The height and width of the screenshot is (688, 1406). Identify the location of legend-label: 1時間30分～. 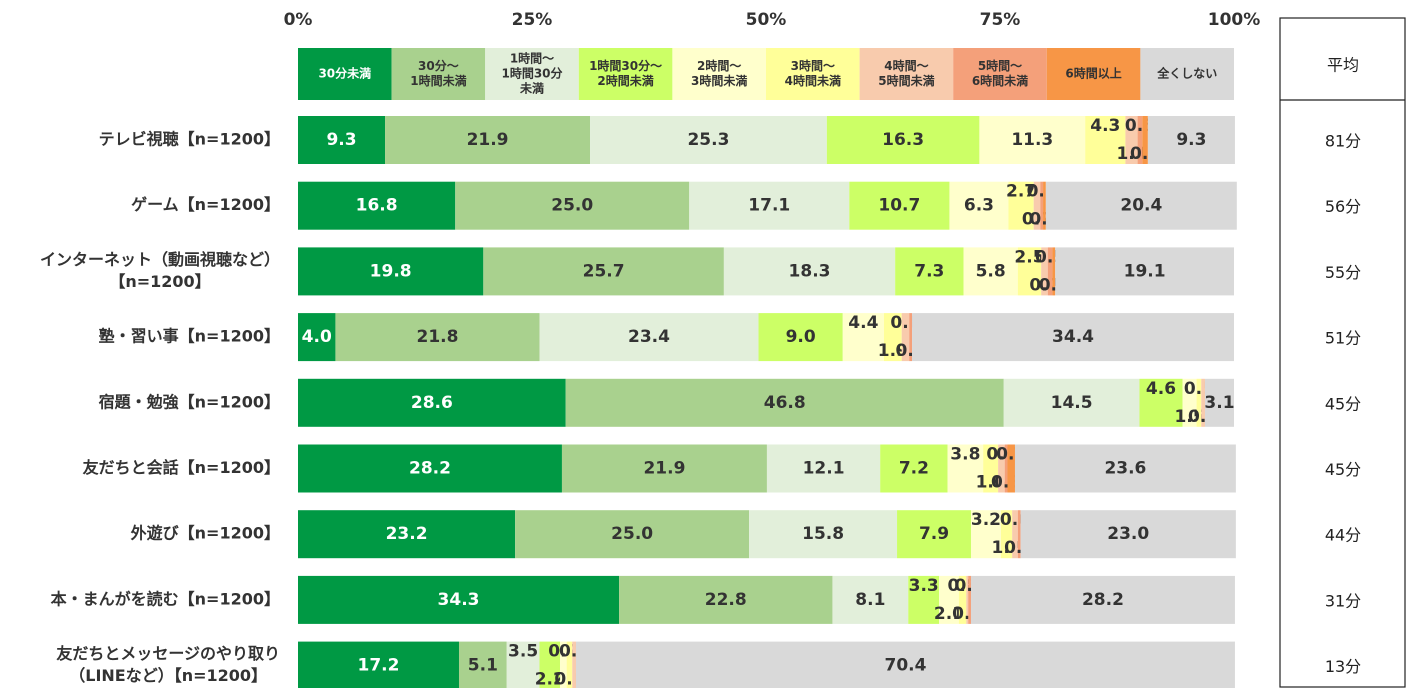
(625, 65).